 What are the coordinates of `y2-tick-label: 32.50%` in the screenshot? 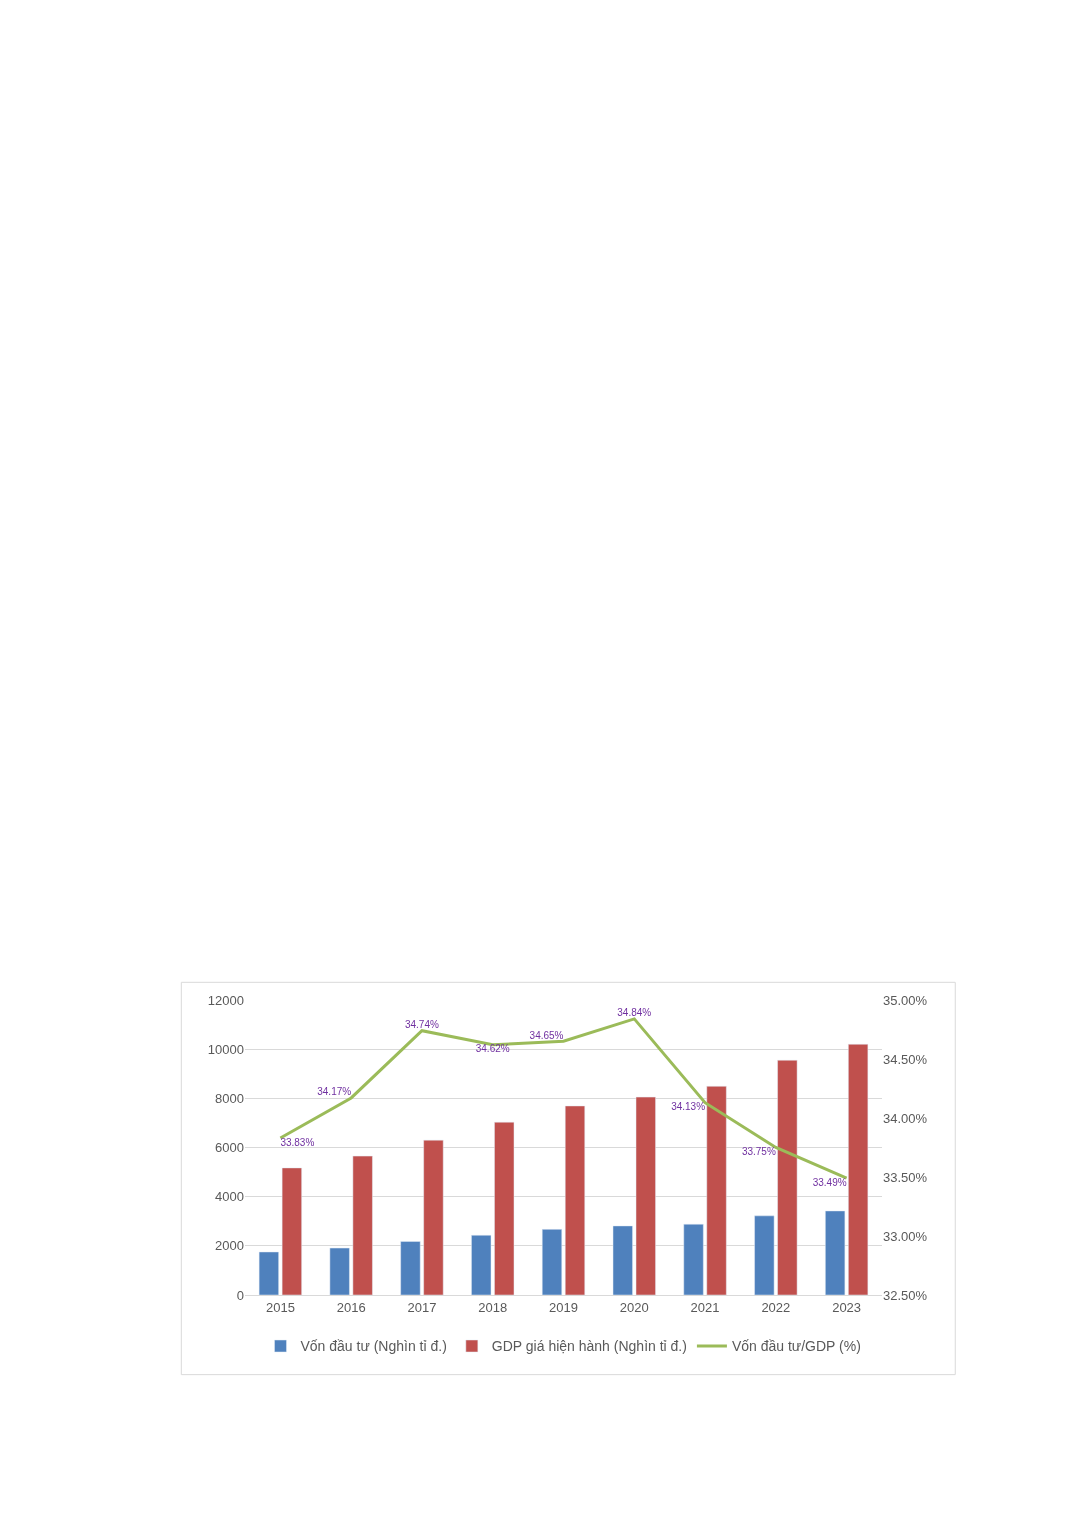 It's located at (905, 1295).